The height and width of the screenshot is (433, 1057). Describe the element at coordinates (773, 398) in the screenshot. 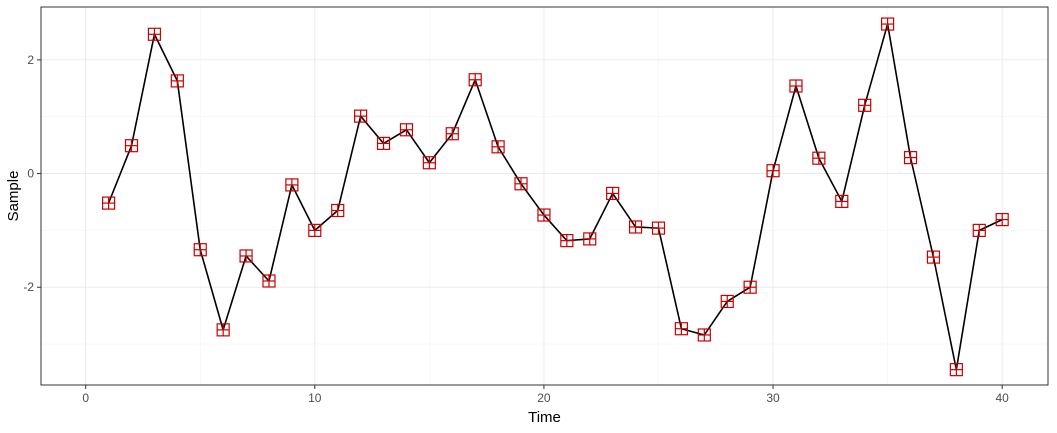

I see `x-tick-label: 30` at that location.